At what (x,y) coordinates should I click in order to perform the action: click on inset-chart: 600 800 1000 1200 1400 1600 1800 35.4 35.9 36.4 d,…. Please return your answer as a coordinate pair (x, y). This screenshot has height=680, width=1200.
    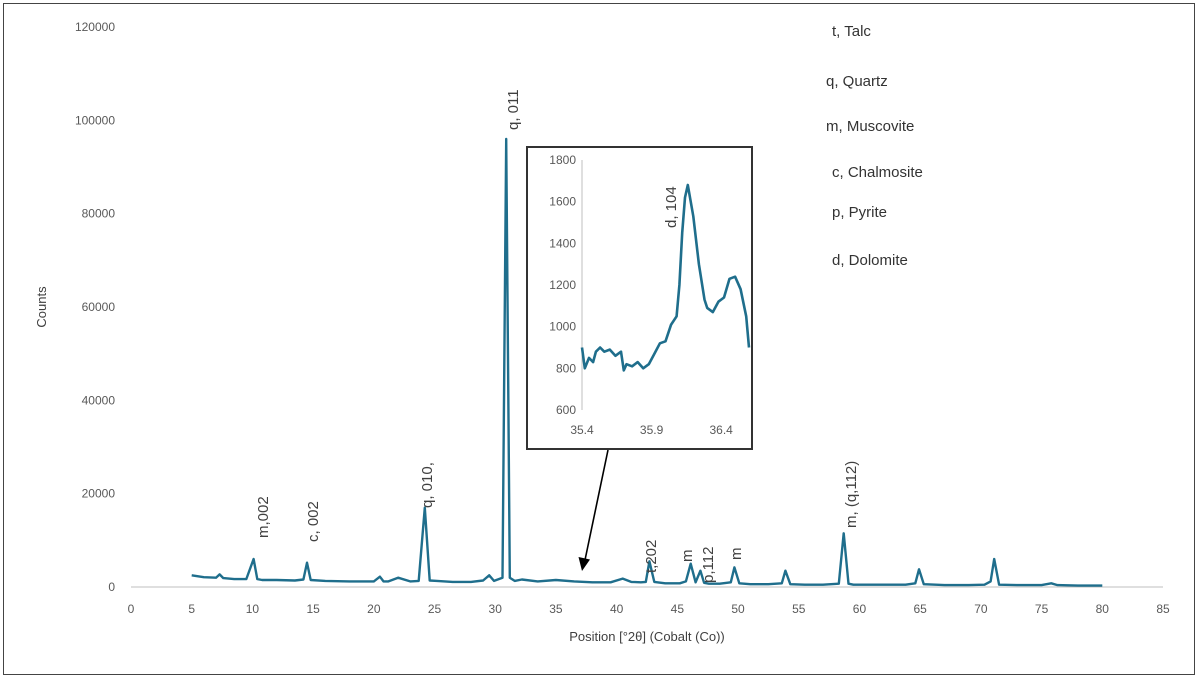
    Looking at the image, I should click on (639, 298).